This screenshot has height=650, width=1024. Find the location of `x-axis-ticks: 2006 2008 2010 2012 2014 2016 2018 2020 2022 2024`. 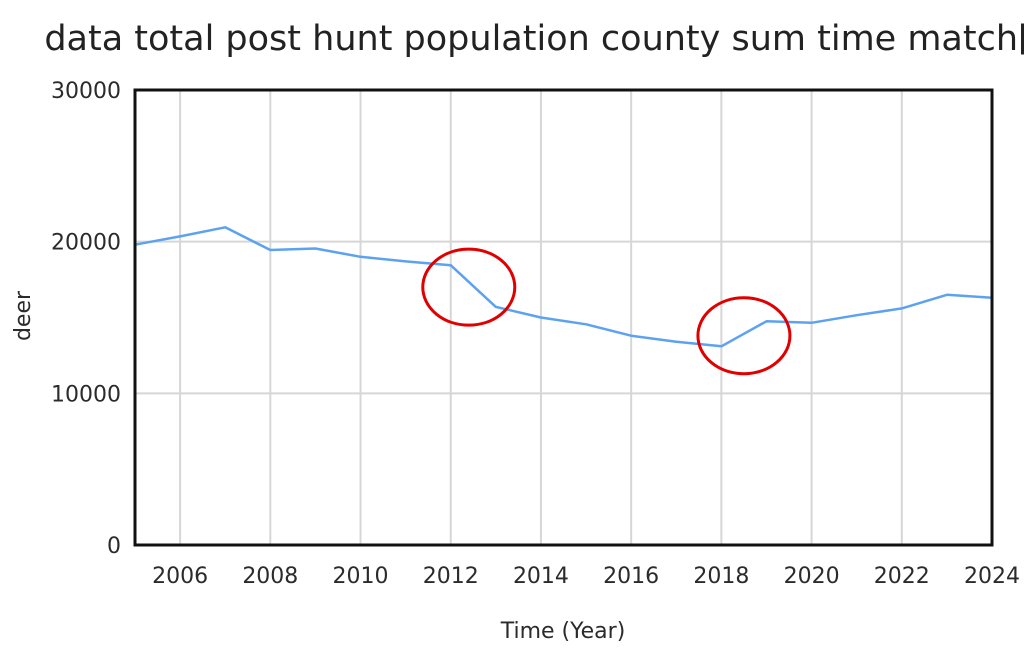

x-axis-ticks: 2006 2008 2010 2012 2014 2016 2018 2020 2022 2024 is located at coordinates (586, 576).